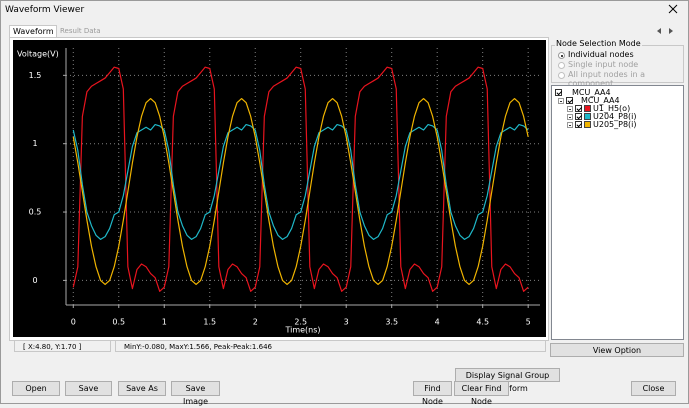 The height and width of the screenshot is (408, 689). Describe the element at coordinates (666, 31) in the screenshot. I see `tab-arrows` at that location.